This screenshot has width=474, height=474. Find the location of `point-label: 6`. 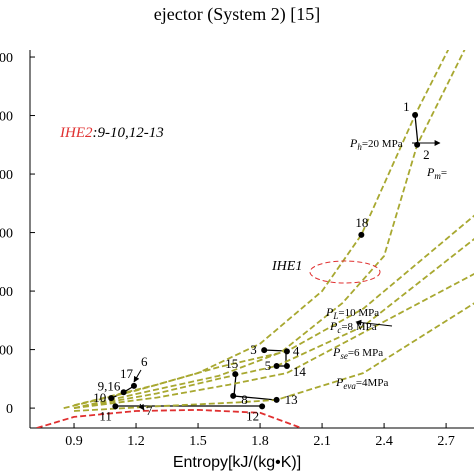

point-label: 6 is located at coordinates (144, 361).